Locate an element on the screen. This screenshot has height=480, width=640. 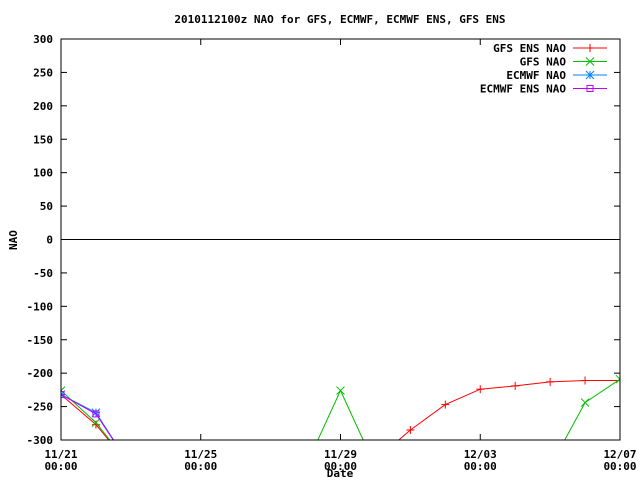
legend-label: GFS NAO is located at coordinates (543, 62).